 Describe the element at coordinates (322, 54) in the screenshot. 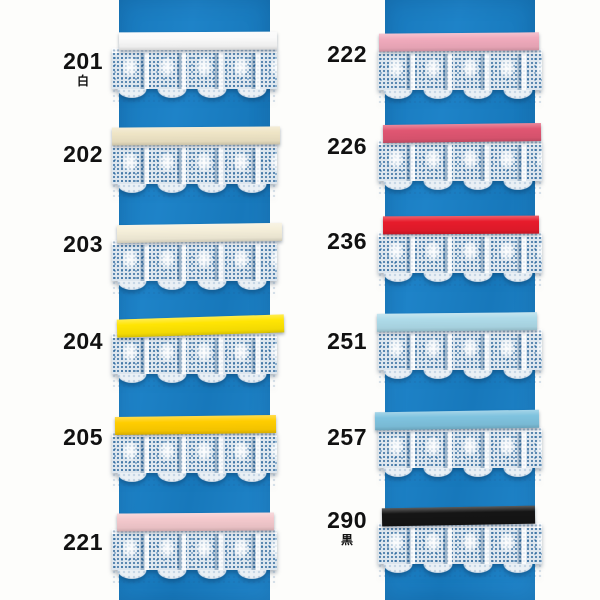

I see `item-label: 222` at that location.